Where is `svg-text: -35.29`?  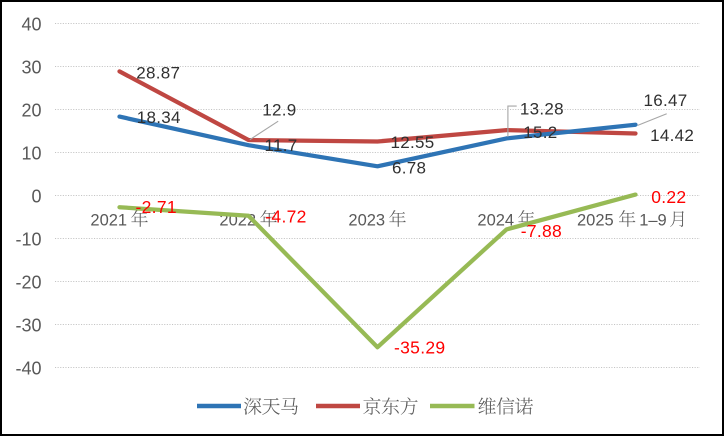
svg-text: -35.29 is located at coordinates (419, 348).